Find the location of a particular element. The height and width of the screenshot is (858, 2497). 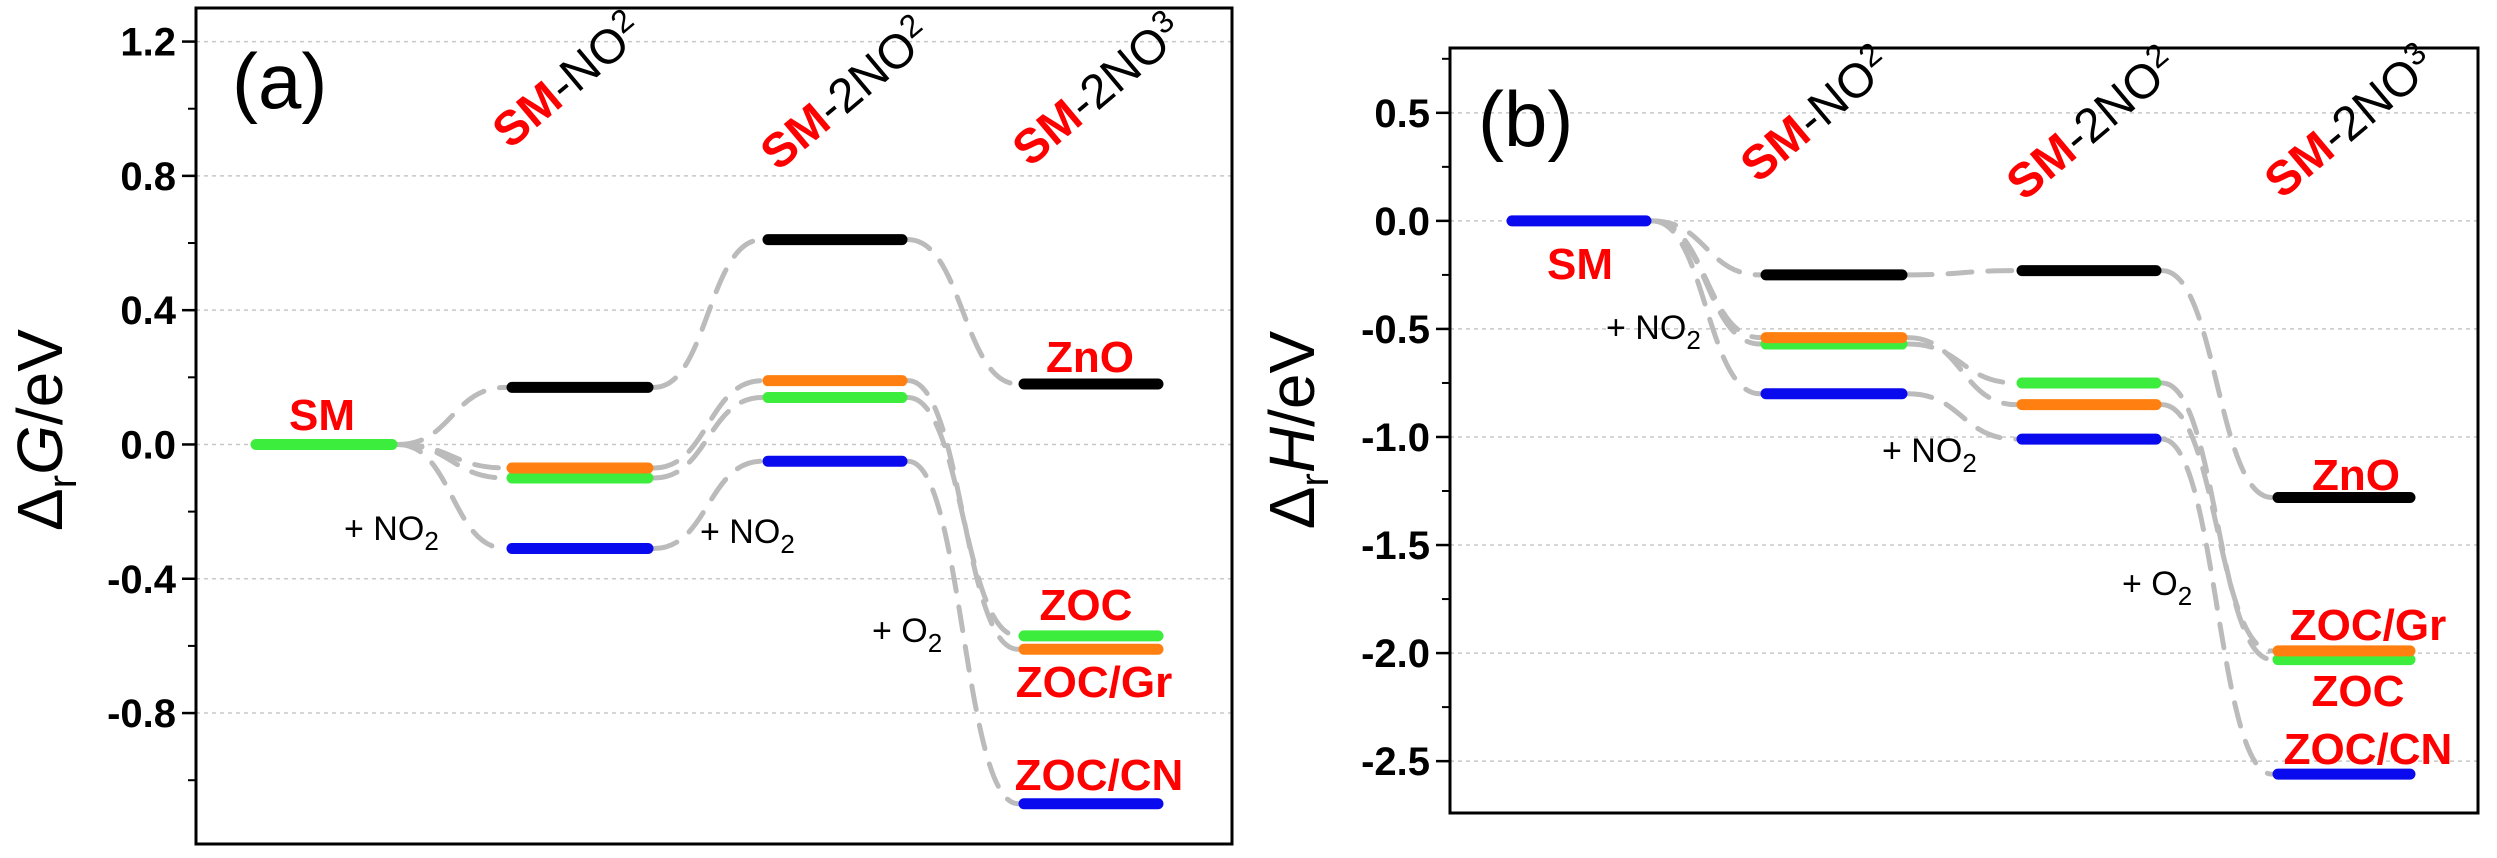

y-axis-title: ΔrG/eV is located at coordinates (44, 430).